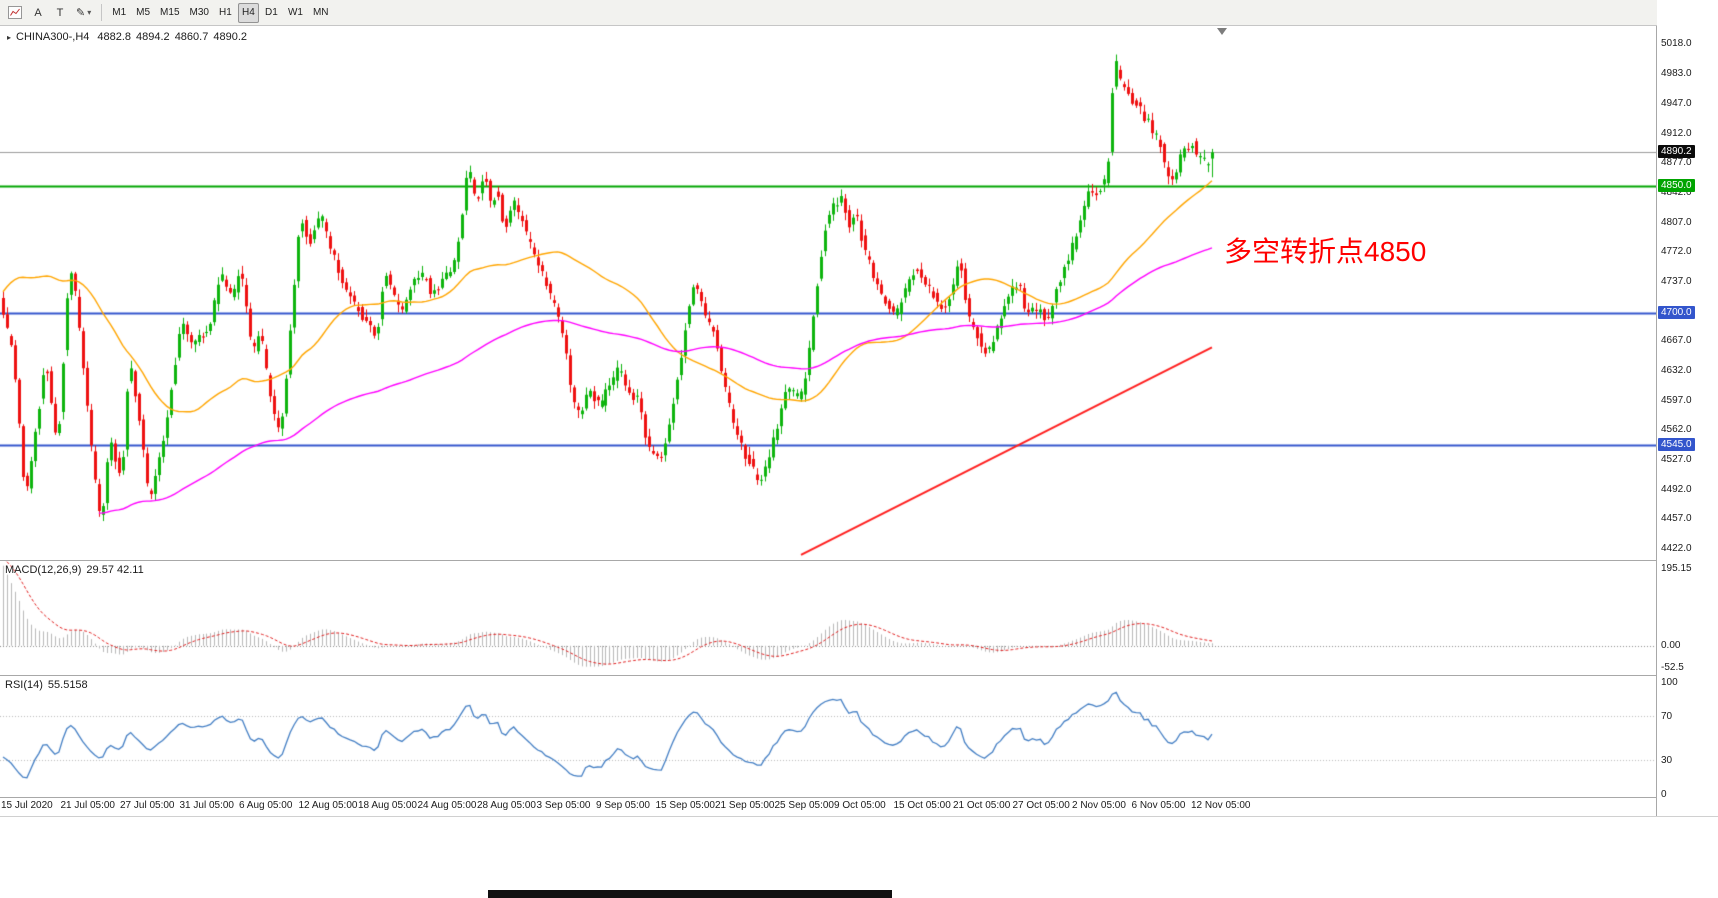 Image resolution: width=1718 pixels, height=898 pixels. I want to click on chart-bottom-border, so click(859, 816).